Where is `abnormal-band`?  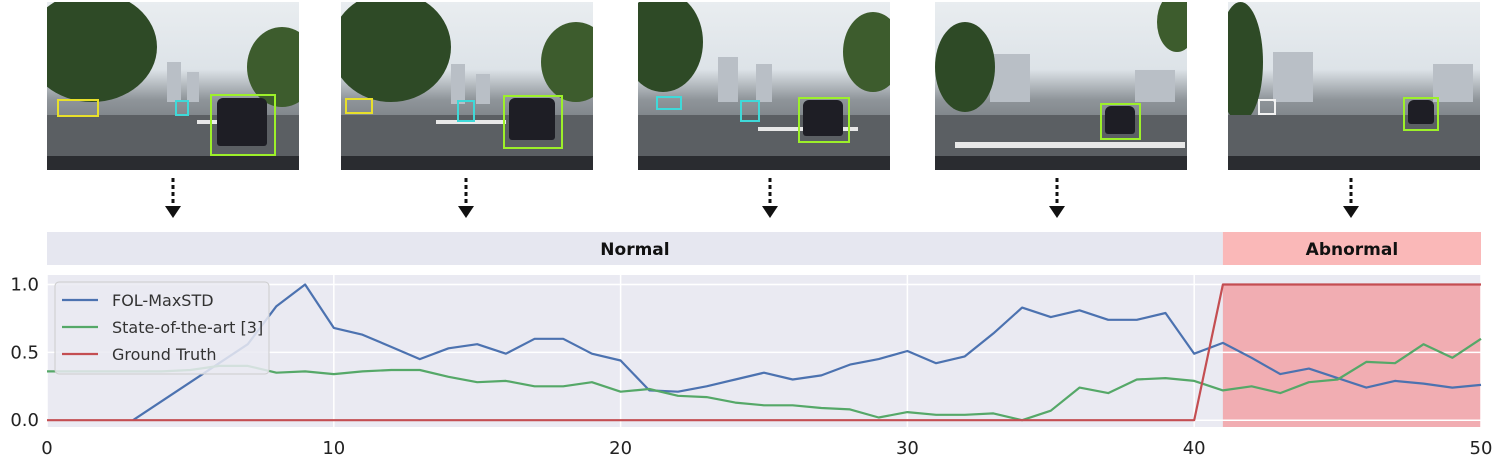 abnormal-band is located at coordinates (1351, 248).